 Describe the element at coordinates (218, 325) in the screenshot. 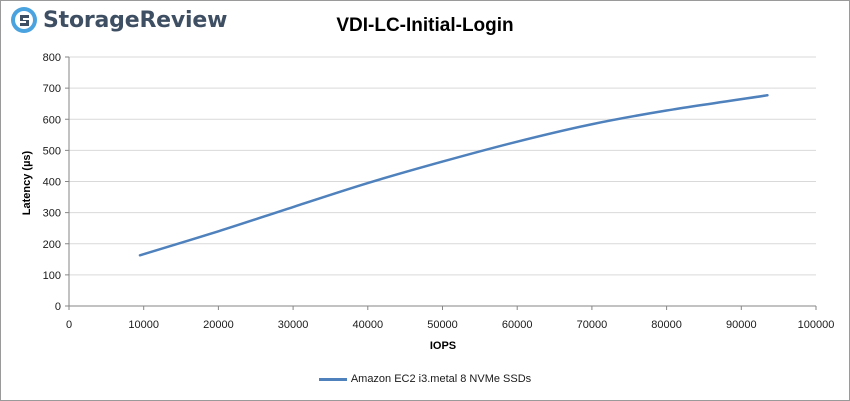

I see `x-tick-label: 20000` at that location.